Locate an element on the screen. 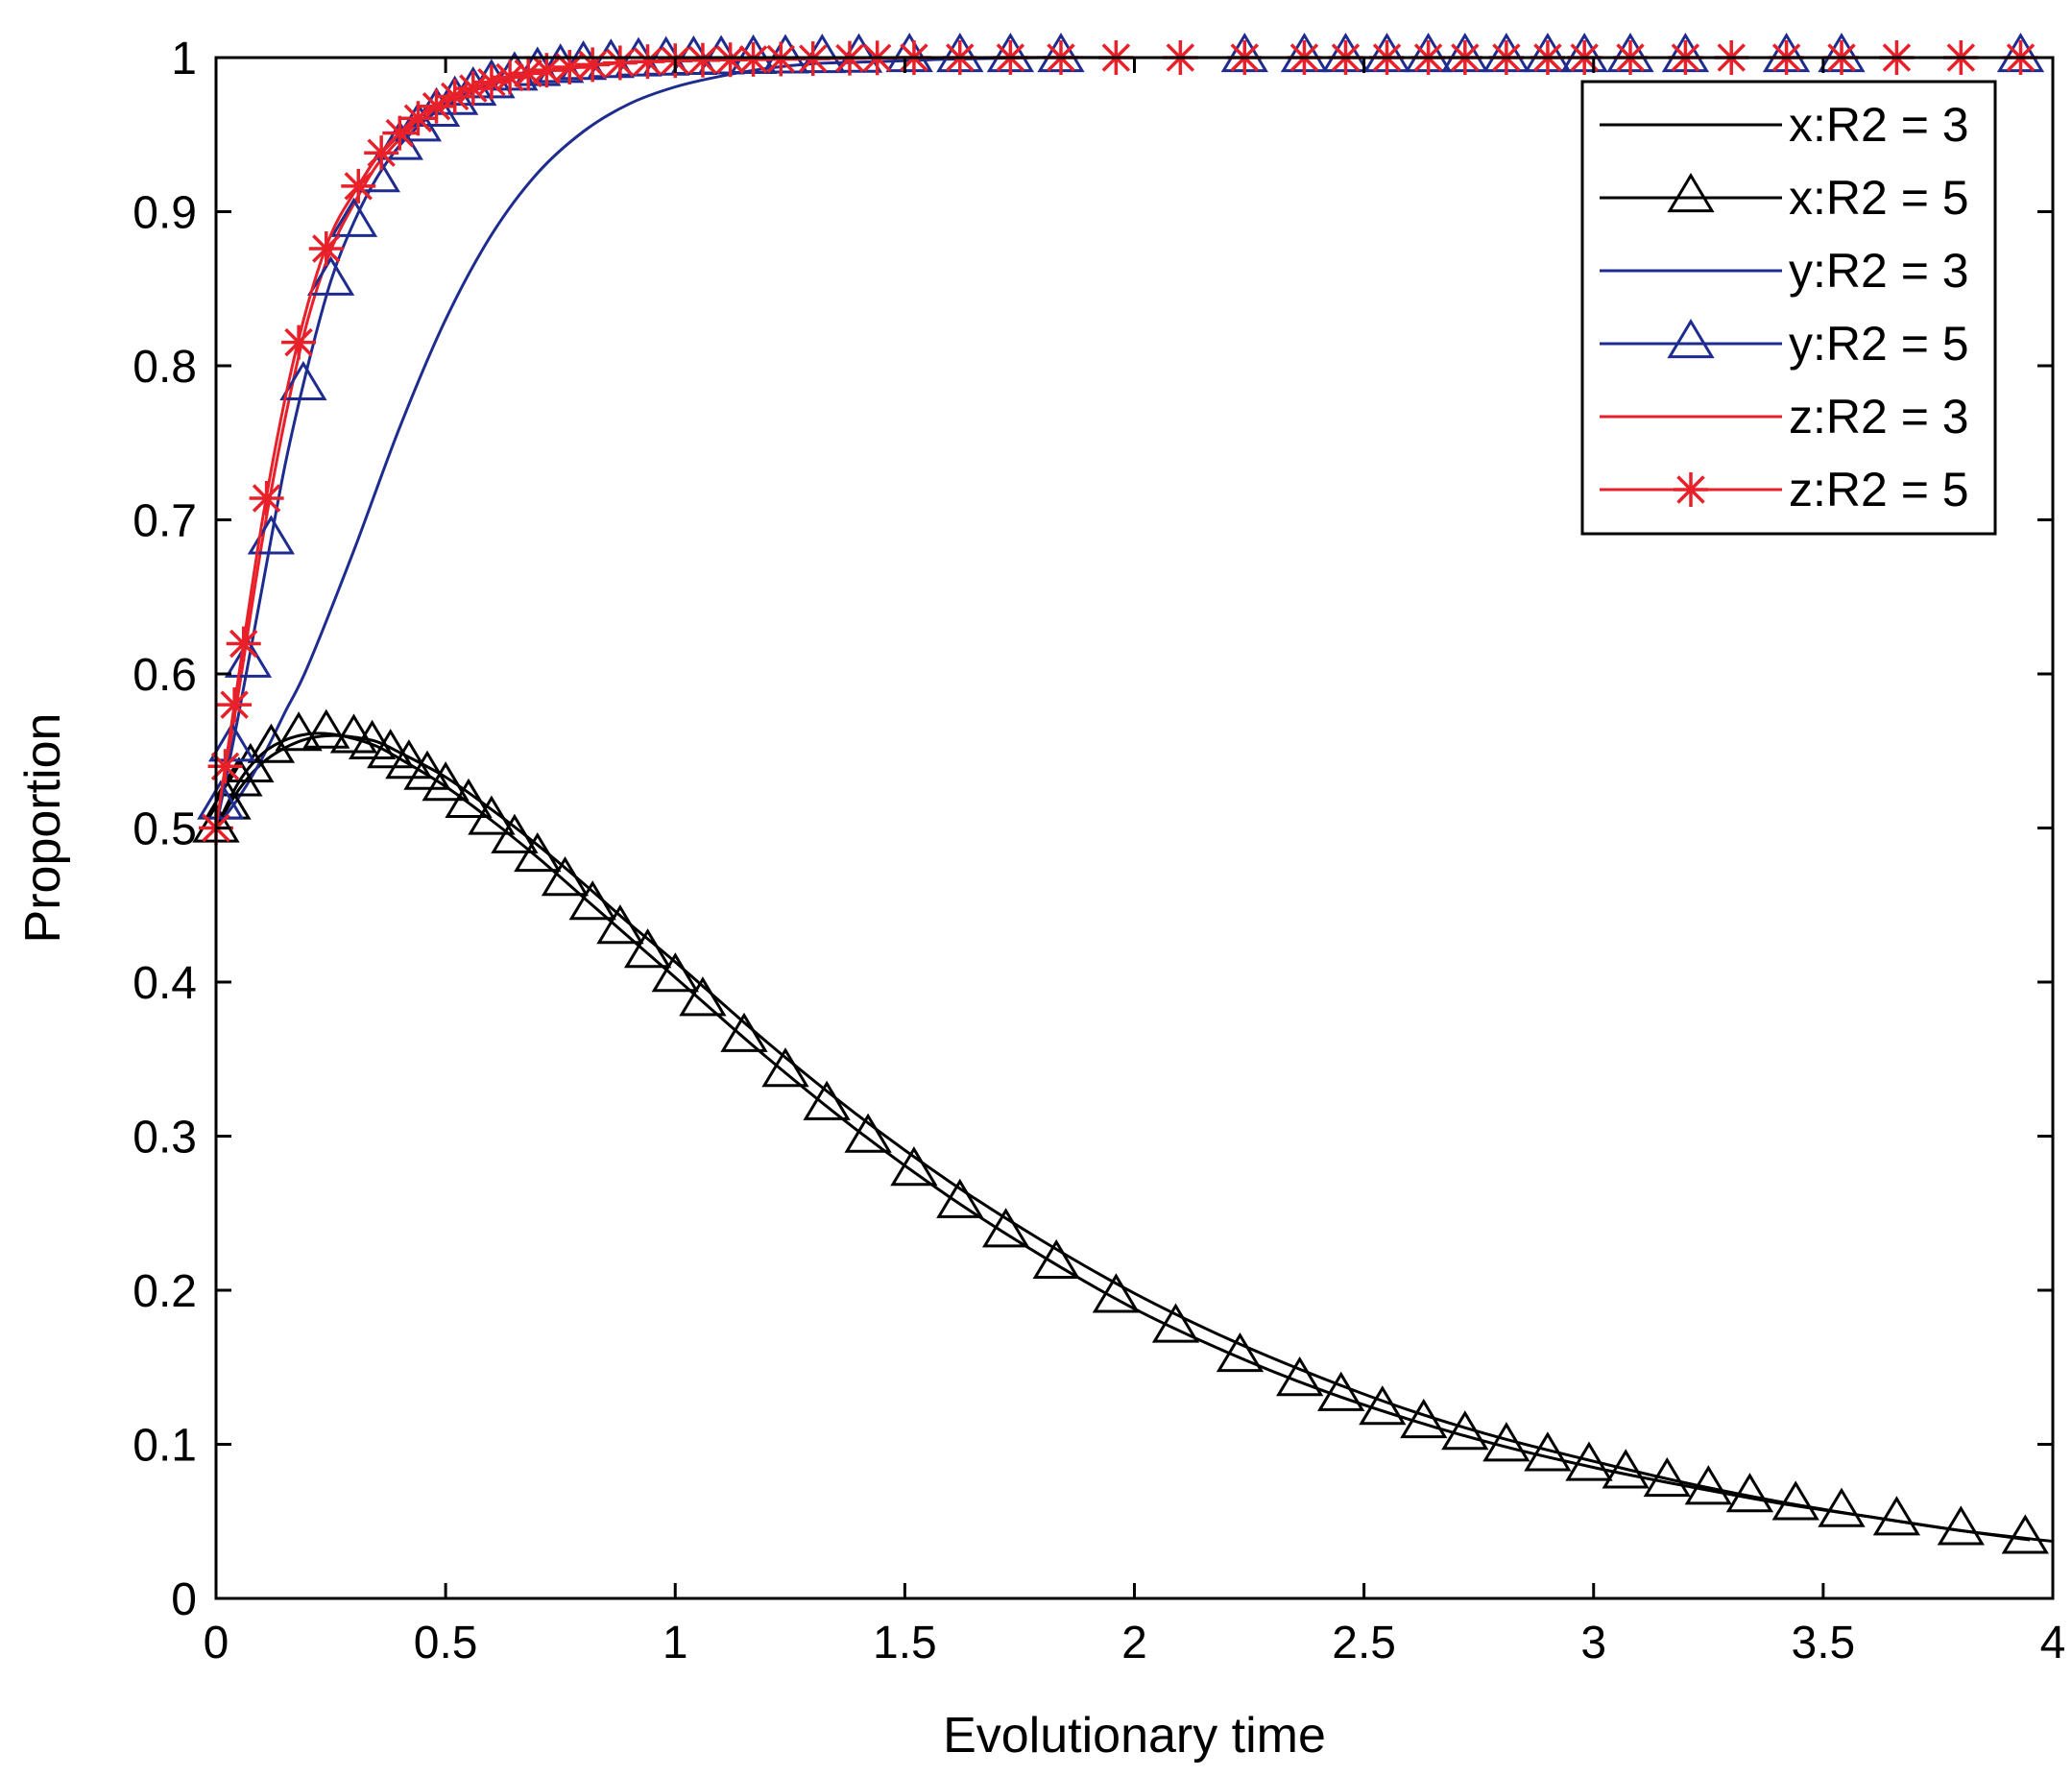 The width and height of the screenshot is (2072, 1776). y-tick-label: 0.5 is located at coordinates (165, 830).